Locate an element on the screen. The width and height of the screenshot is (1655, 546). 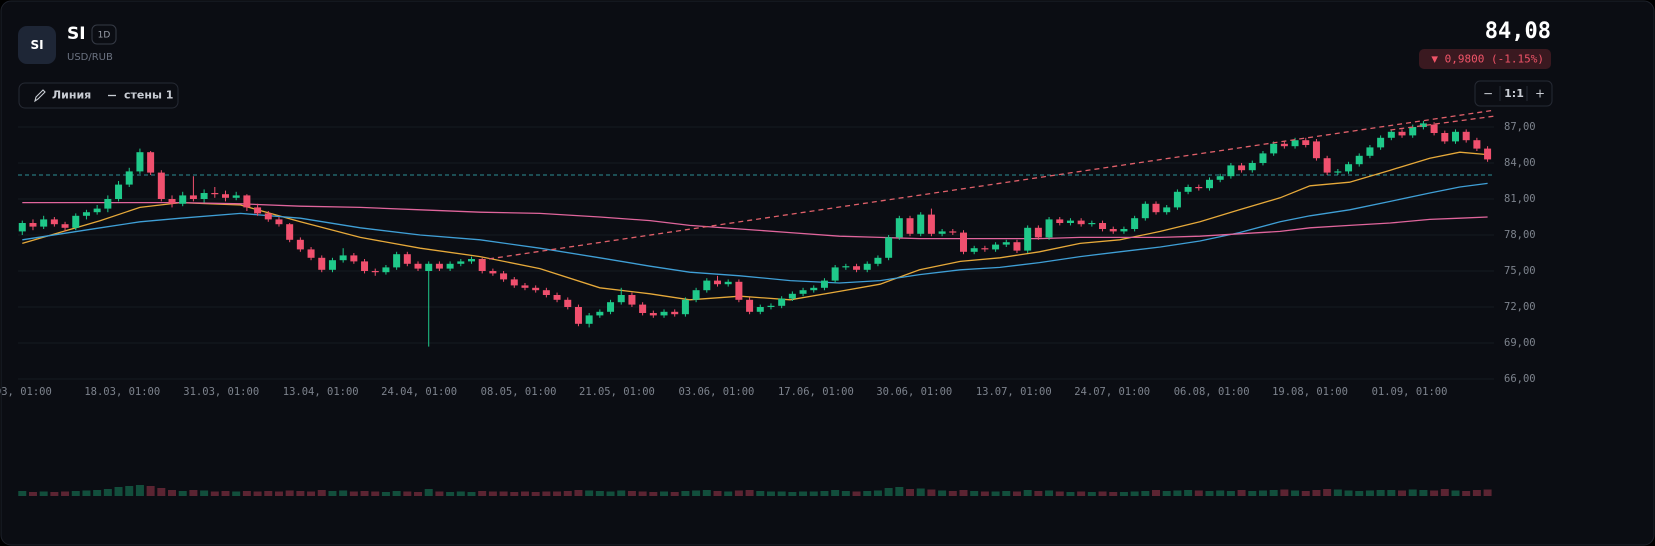
tool-line: Линия is located at coordinates (71, 95).